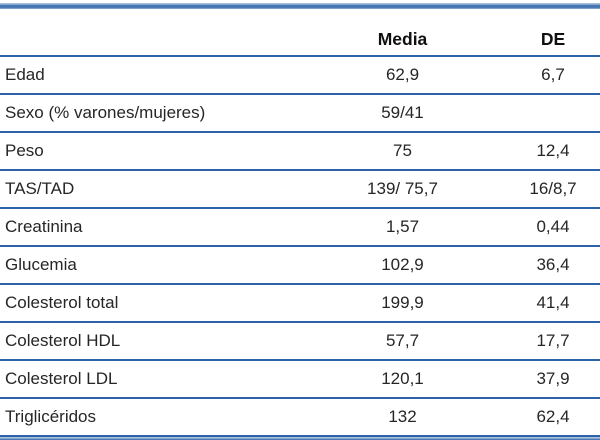 Image resolution: width=600 pixels, height=440 pixels. What do you see at coordinates (25, 74) in the screenshot?
I see `row-label: Edad` at bounding box center [25, 74].